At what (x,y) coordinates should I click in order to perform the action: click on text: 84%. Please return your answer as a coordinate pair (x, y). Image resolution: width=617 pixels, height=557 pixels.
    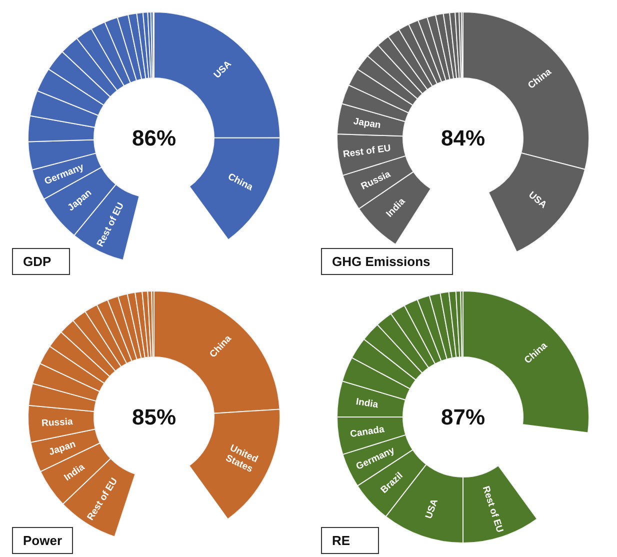
    Looking at the image, I should click on (463, 138).